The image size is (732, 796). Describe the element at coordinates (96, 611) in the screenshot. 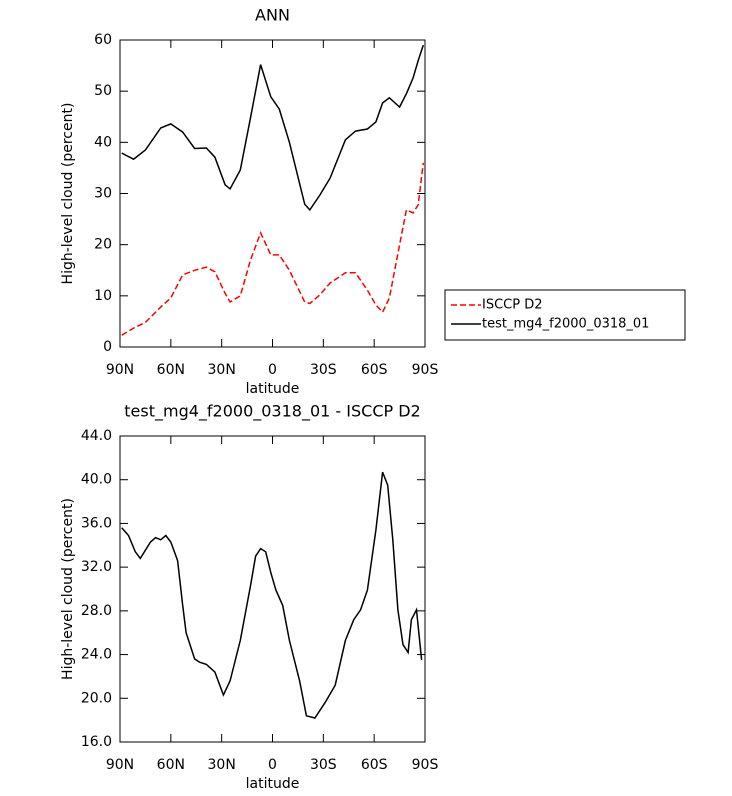

I see `y-tick-label: 28.0` at that location.